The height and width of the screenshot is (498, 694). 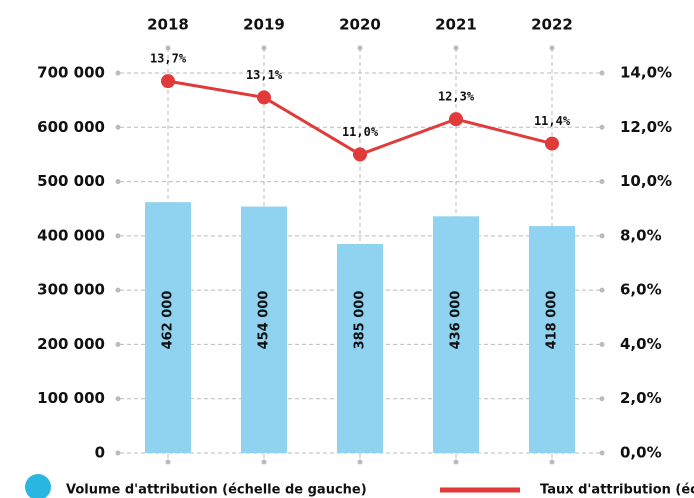 What do you see at coordinates (264, 75) in the screenshot?
I see `line-value-label: 13,1%` at bounding box center [264, 75].